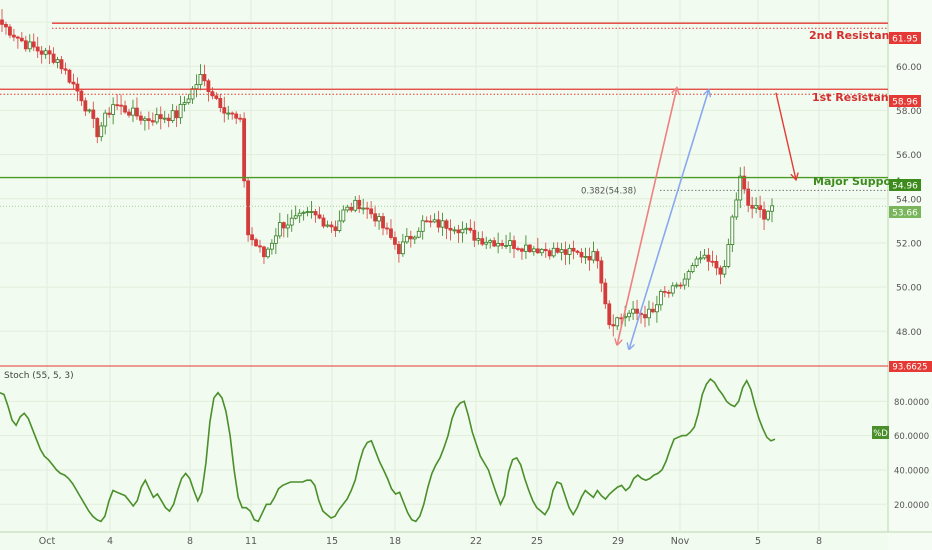  What do you see at coordinates (430, 541) in the screenshot?
I see `time-axis-labels: Oct 4 8 11 15 18 22 25 29 Nov 5 8` at bounding box center [430, 541].